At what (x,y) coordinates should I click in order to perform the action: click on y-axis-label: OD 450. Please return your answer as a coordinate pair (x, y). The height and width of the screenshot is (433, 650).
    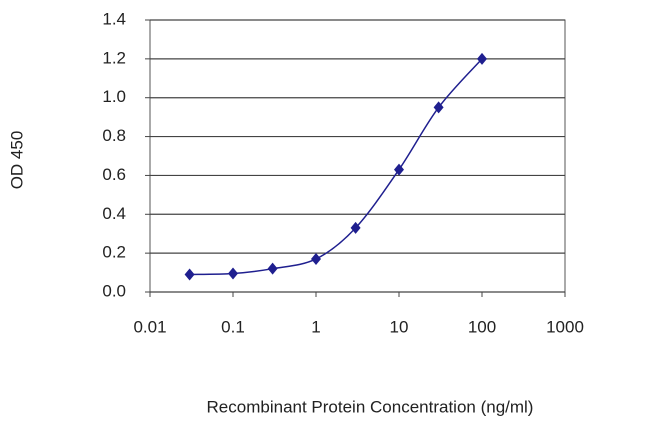
    Looking at the image, I should click on (16, 160).